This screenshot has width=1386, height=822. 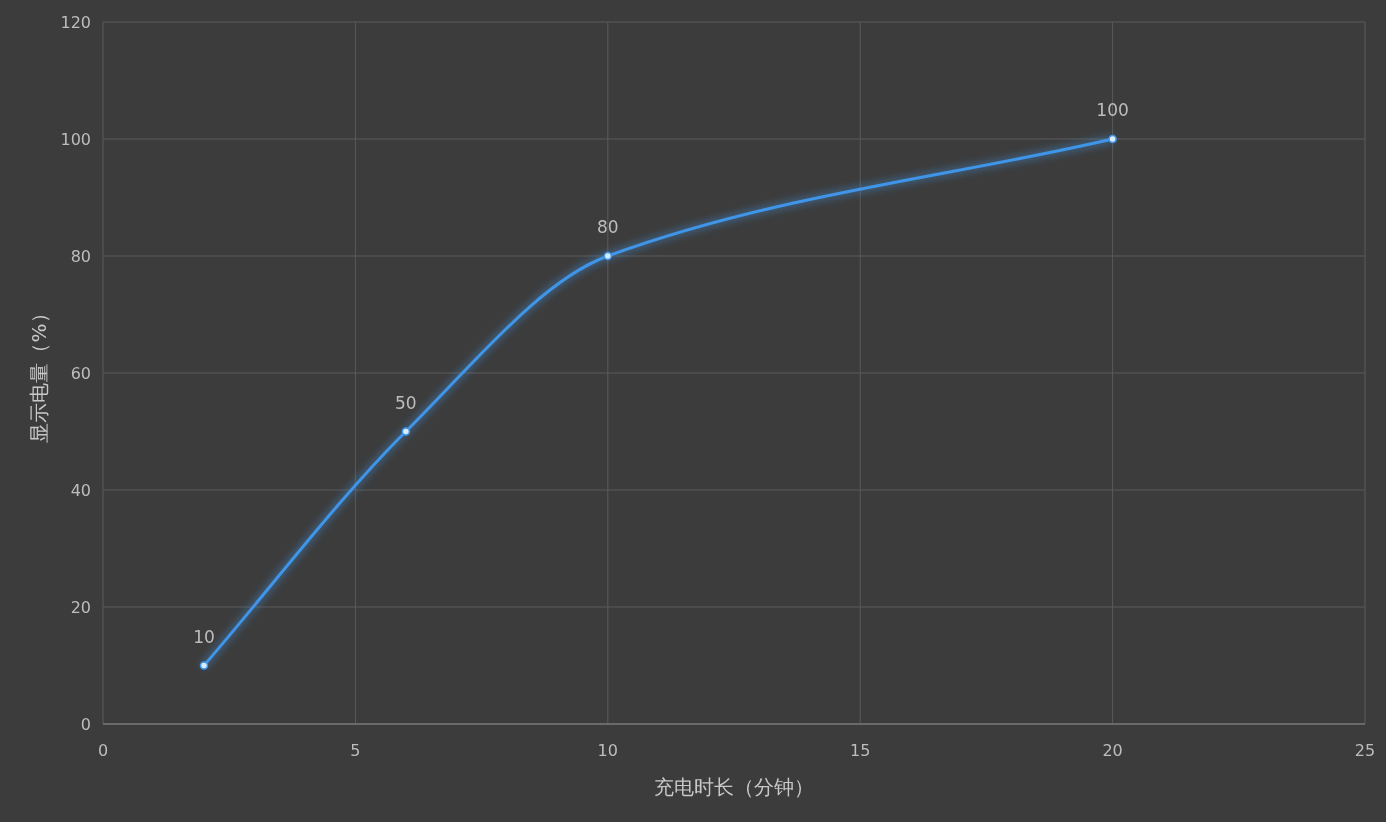 I want to click on y-tick-label: 20, so click(x=80, y=607).